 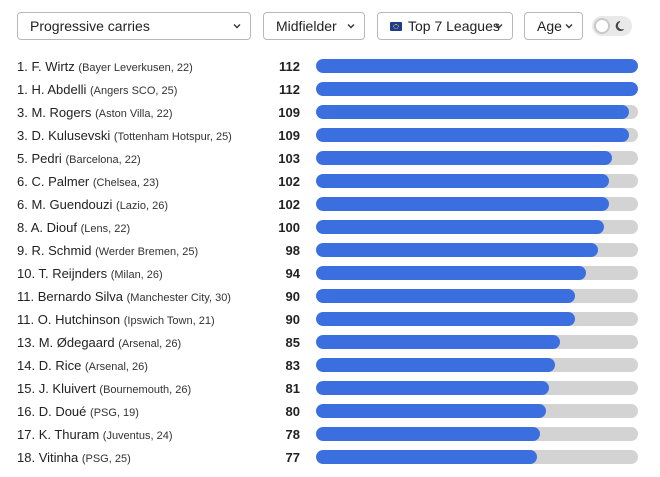 I want to click on player-team: (Chelsea, 23), so click(x=125, y=183).